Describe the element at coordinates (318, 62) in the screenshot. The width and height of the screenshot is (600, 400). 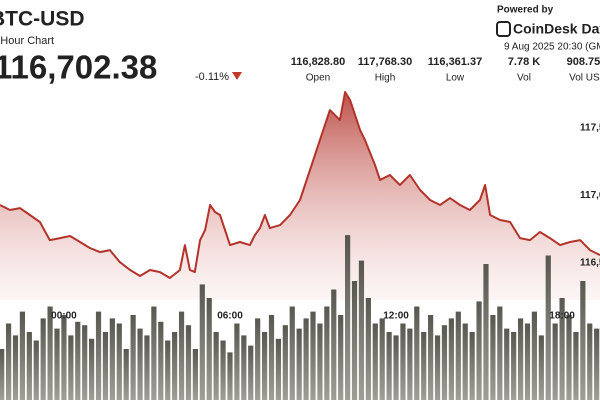
I see `stat-value: 116,828.80` at that location.